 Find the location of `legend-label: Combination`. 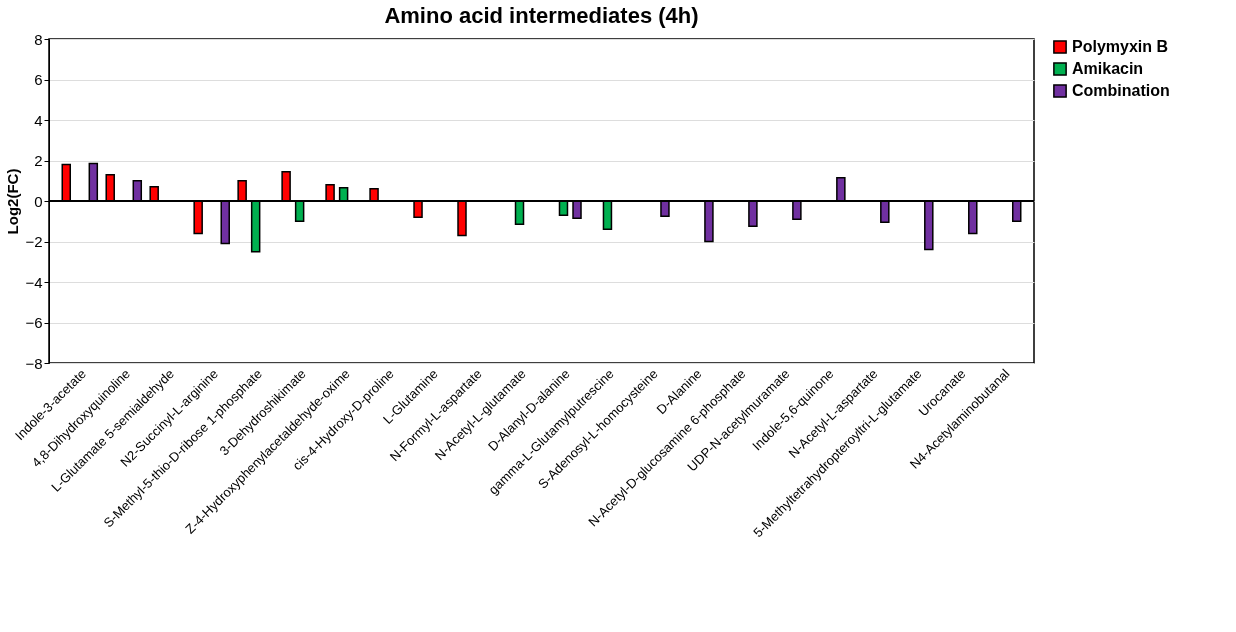

legend-label: Combination is located at coordinates (1121, 90).